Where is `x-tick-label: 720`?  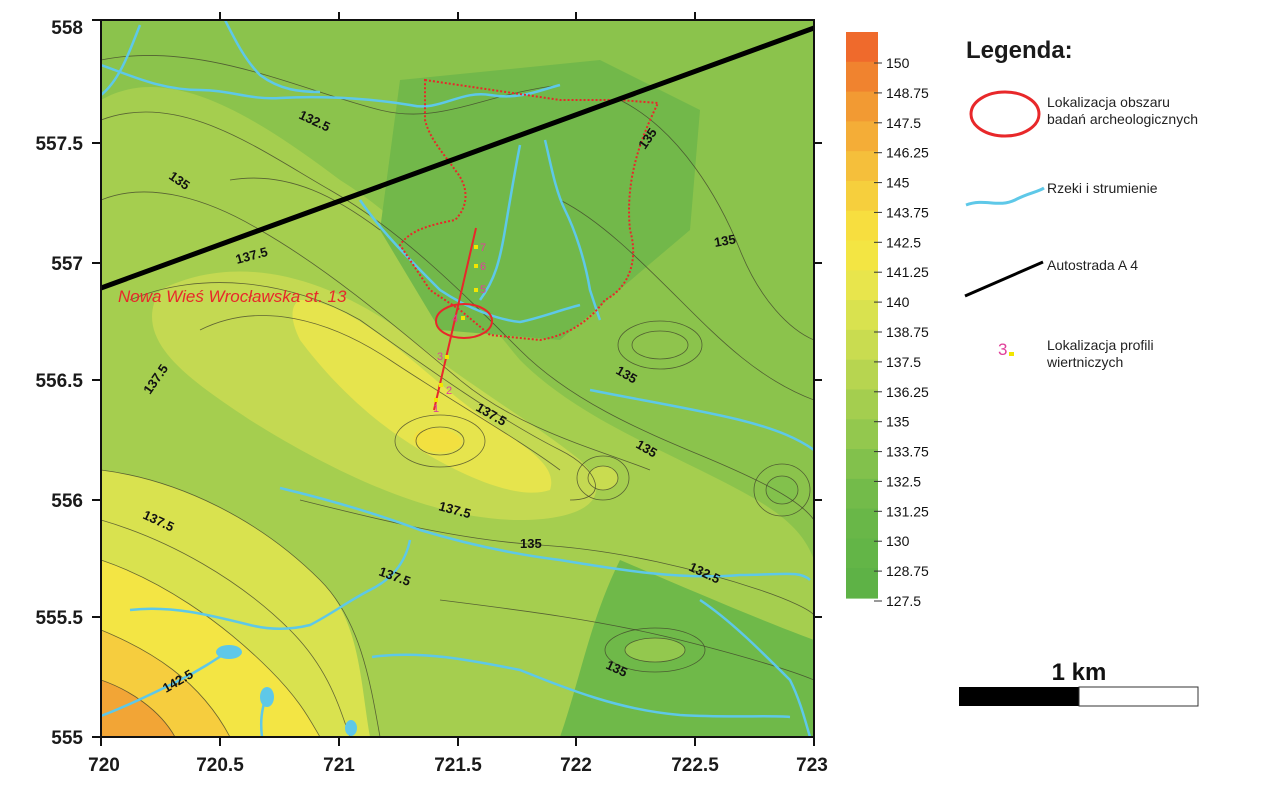 x-tick-label: 720 is located at coordinates (104, 765).